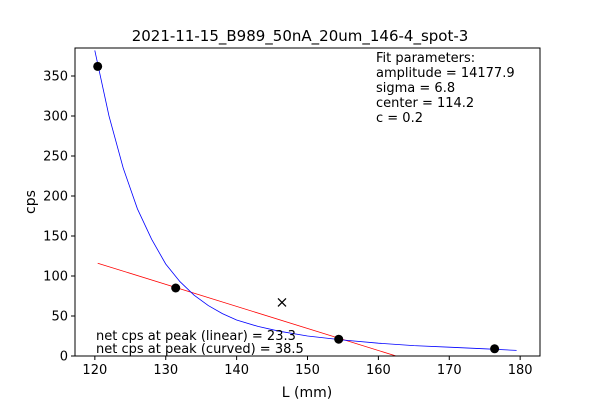 This screenshot has width=600, height=400. What do you see at coordinates (378, 370) in the screenshot?
I see `x-tick-label: 160` at bounding box center [378, 370].